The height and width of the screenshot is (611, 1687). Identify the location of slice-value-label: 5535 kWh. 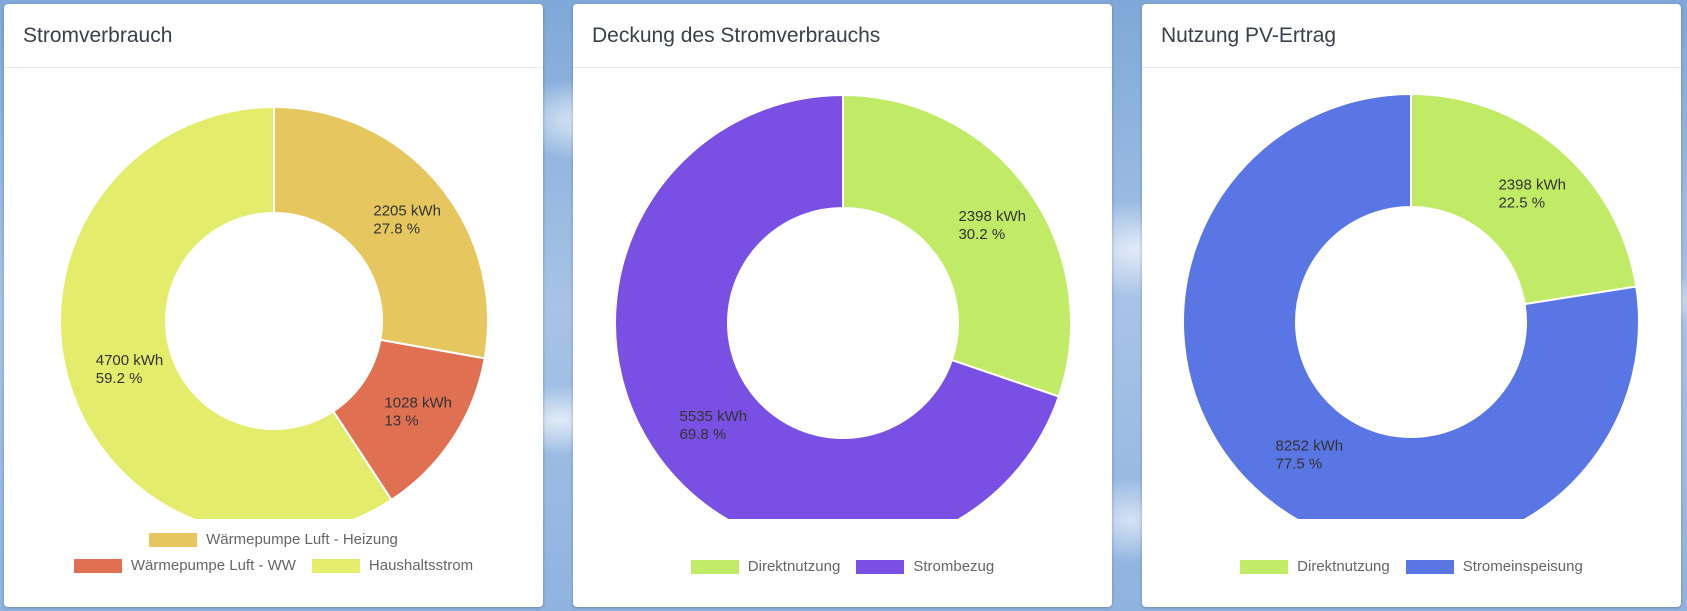
(714, 416).